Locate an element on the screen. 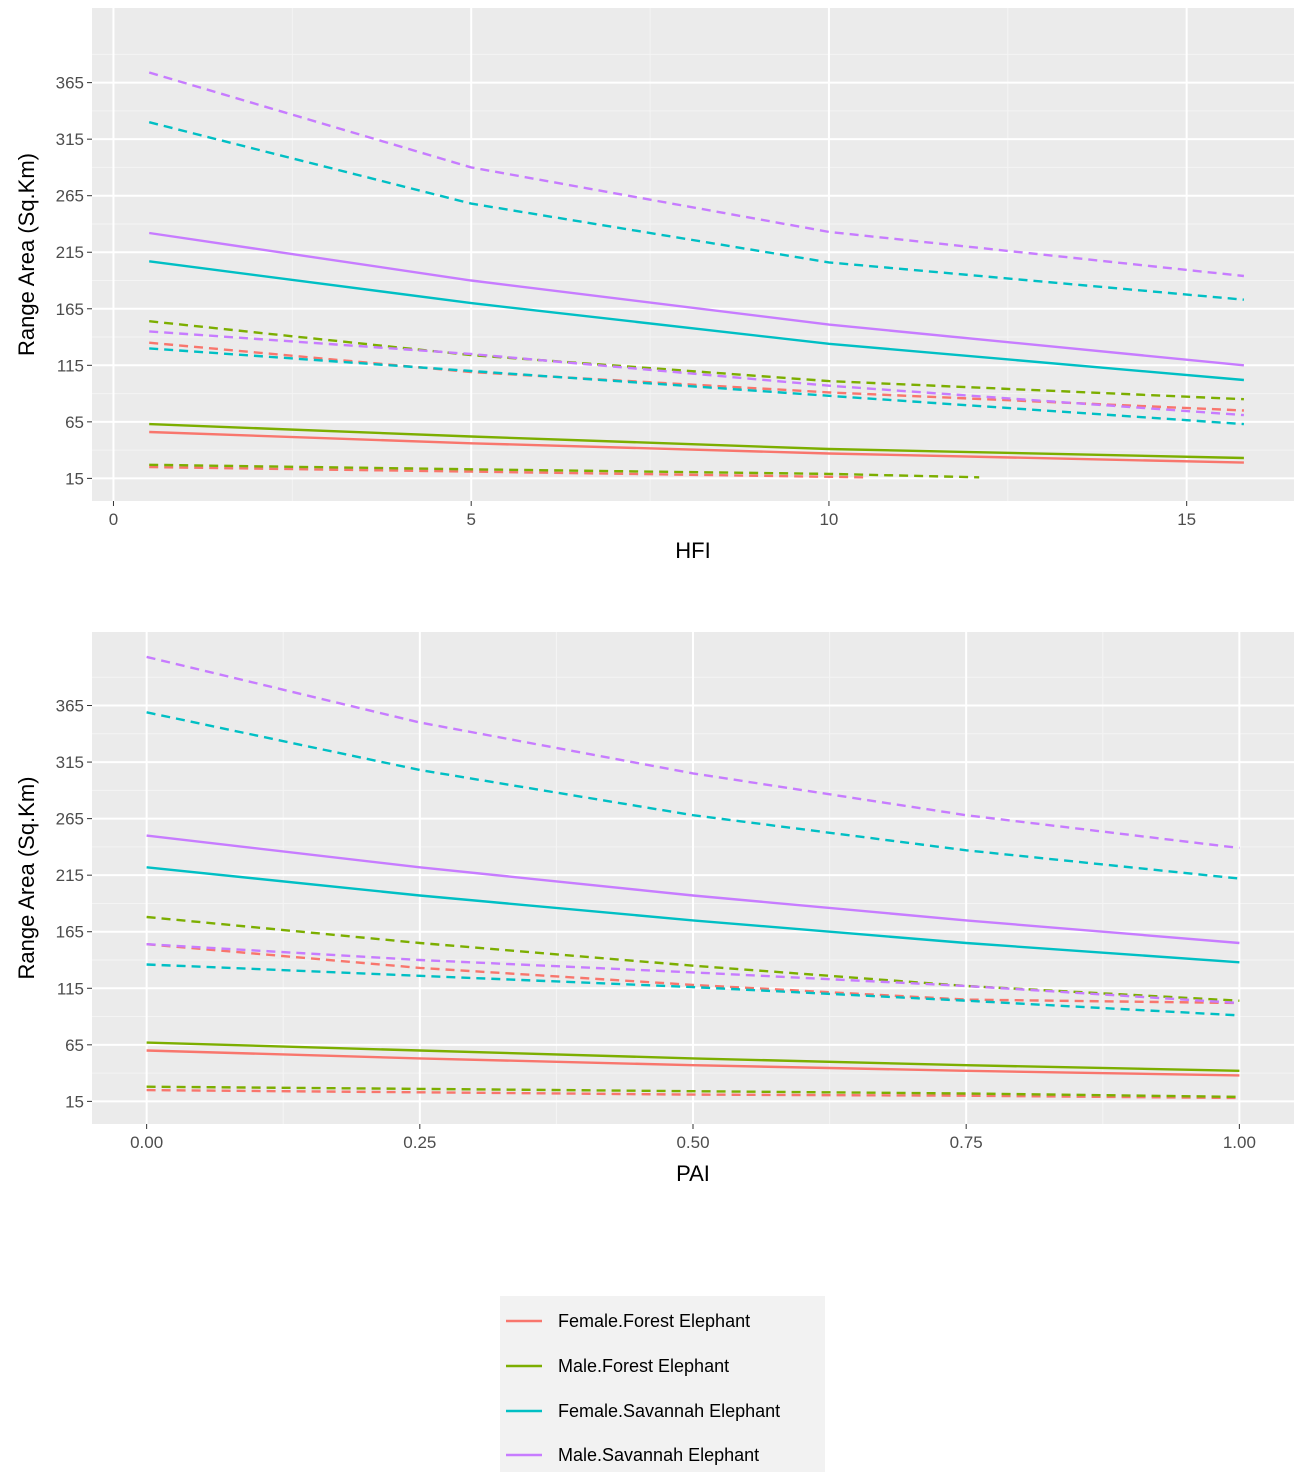 Image resolution: width=1296 pixels, height=1472 pixels. x-tick-label: 1.00 is located at coordinates (1239, 1142).